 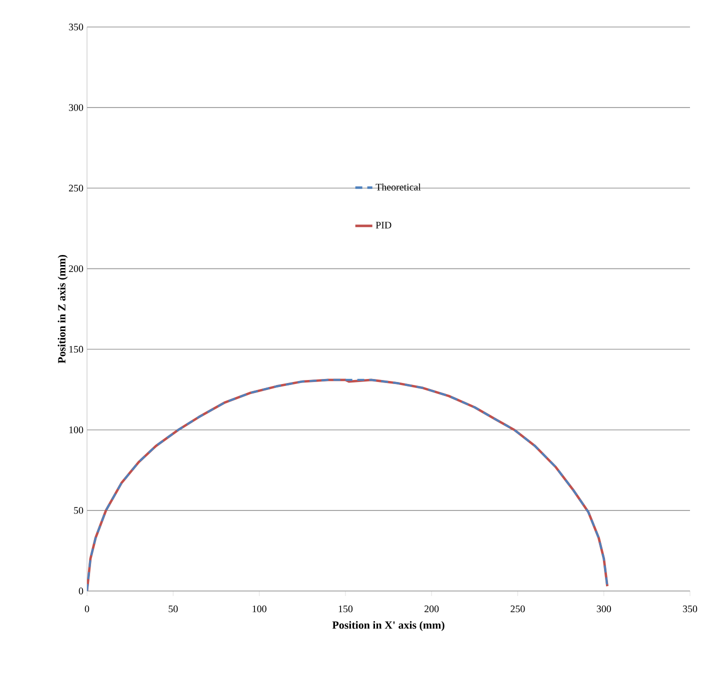 What do you see at coordinates (603, 609) in the screenshot?
I see `x-tick-label: 300` at bounding box center [603, 609].